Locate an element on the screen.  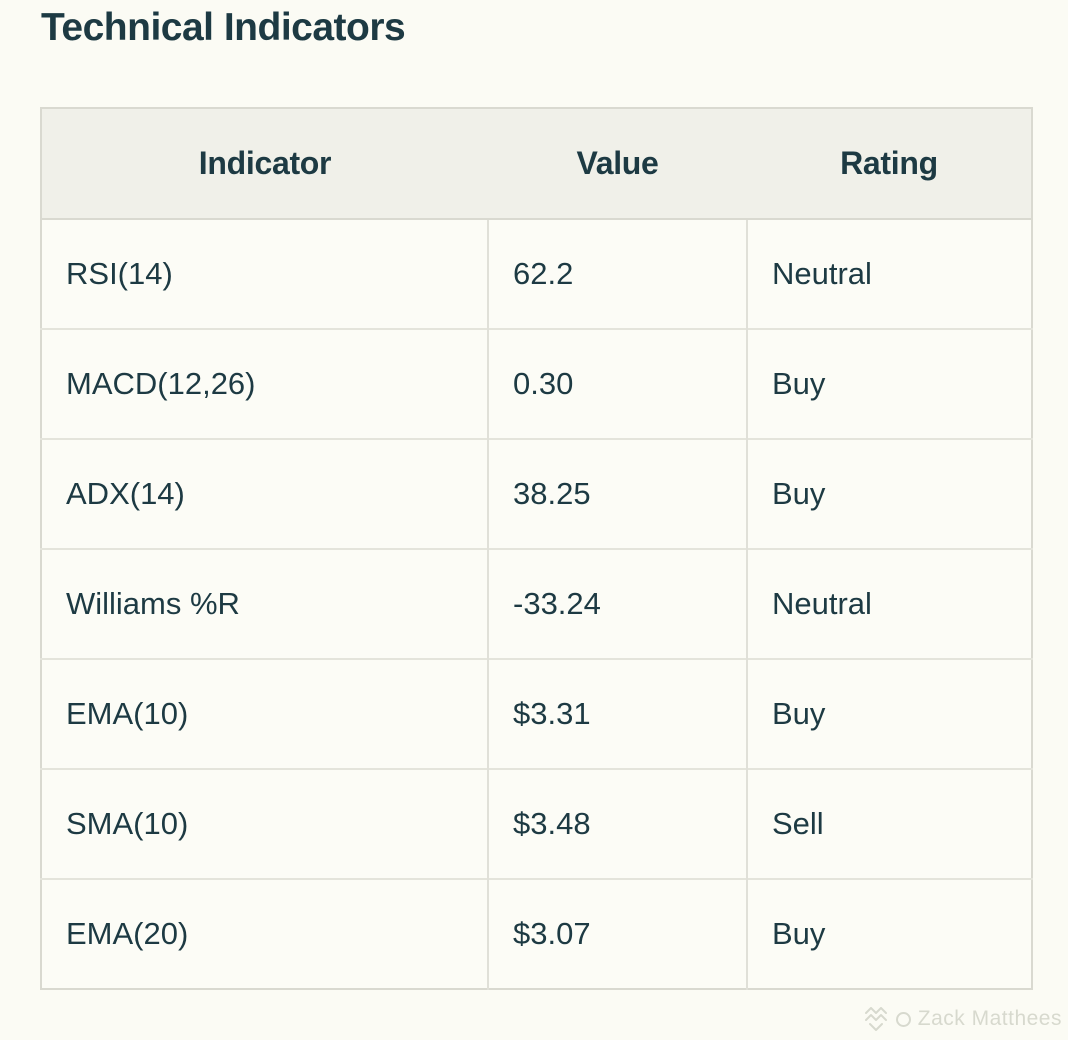
watermark: Zack Matthees is located at coordinates (962, 1019).